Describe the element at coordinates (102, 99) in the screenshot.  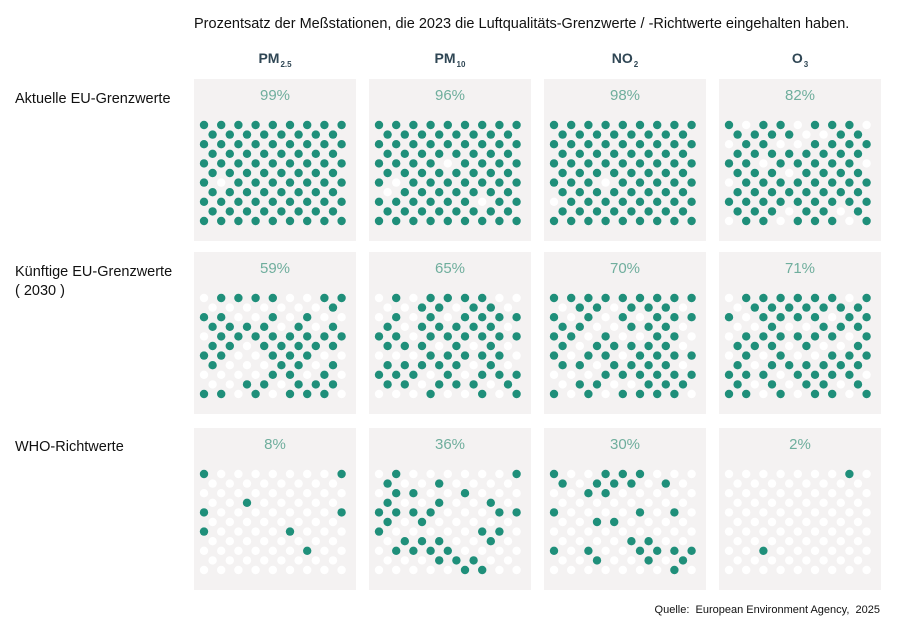
I see `row-label-current-eu: Aktuelle EU-Grenzwerte` at that location.